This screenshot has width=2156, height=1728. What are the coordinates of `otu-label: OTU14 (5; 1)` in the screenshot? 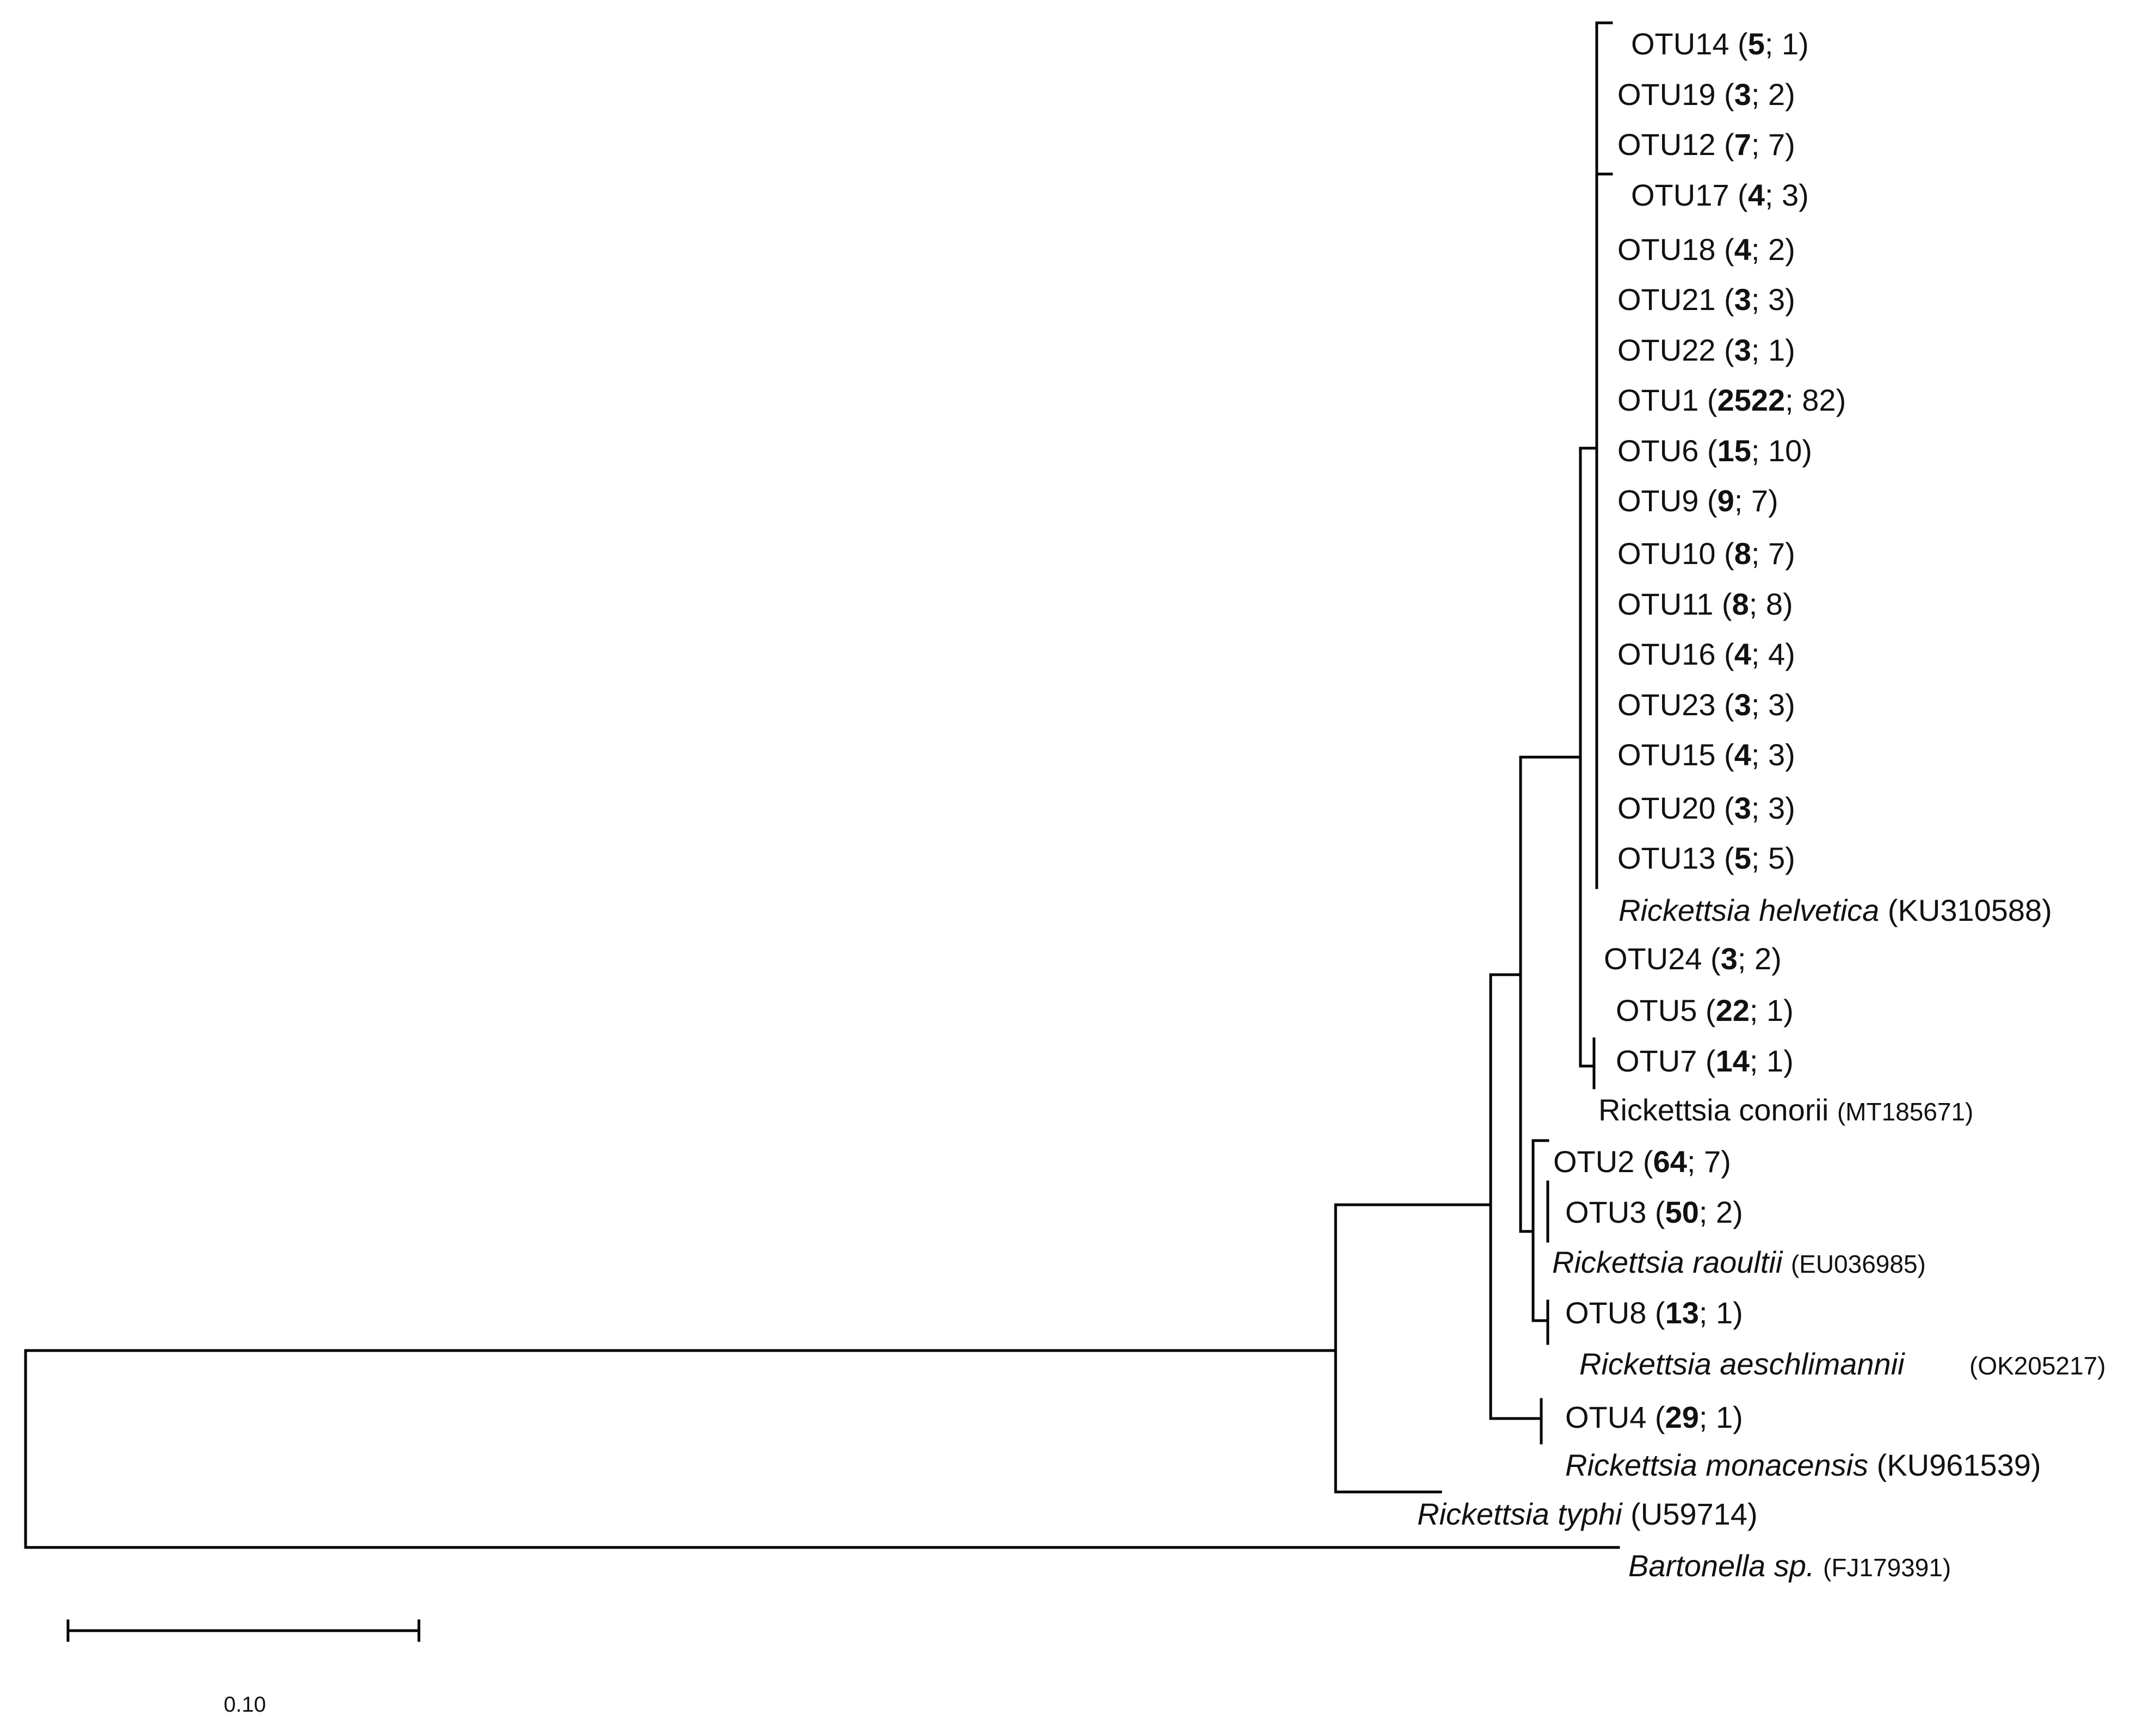 It's located at (1720, 44).